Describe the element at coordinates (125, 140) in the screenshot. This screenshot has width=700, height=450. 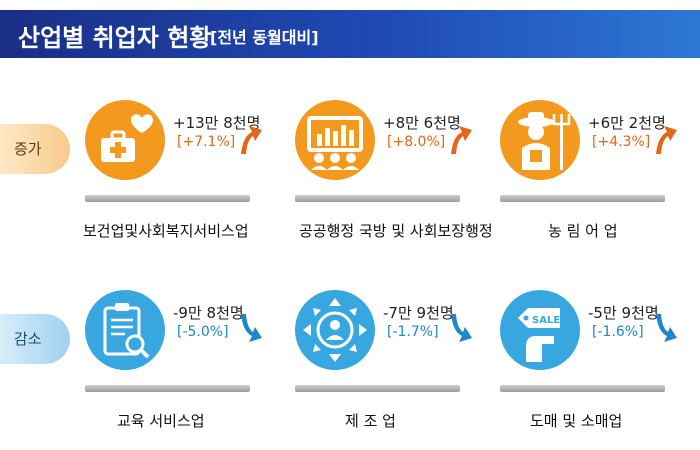
I see `medical-kit-heart-icon` at that location.